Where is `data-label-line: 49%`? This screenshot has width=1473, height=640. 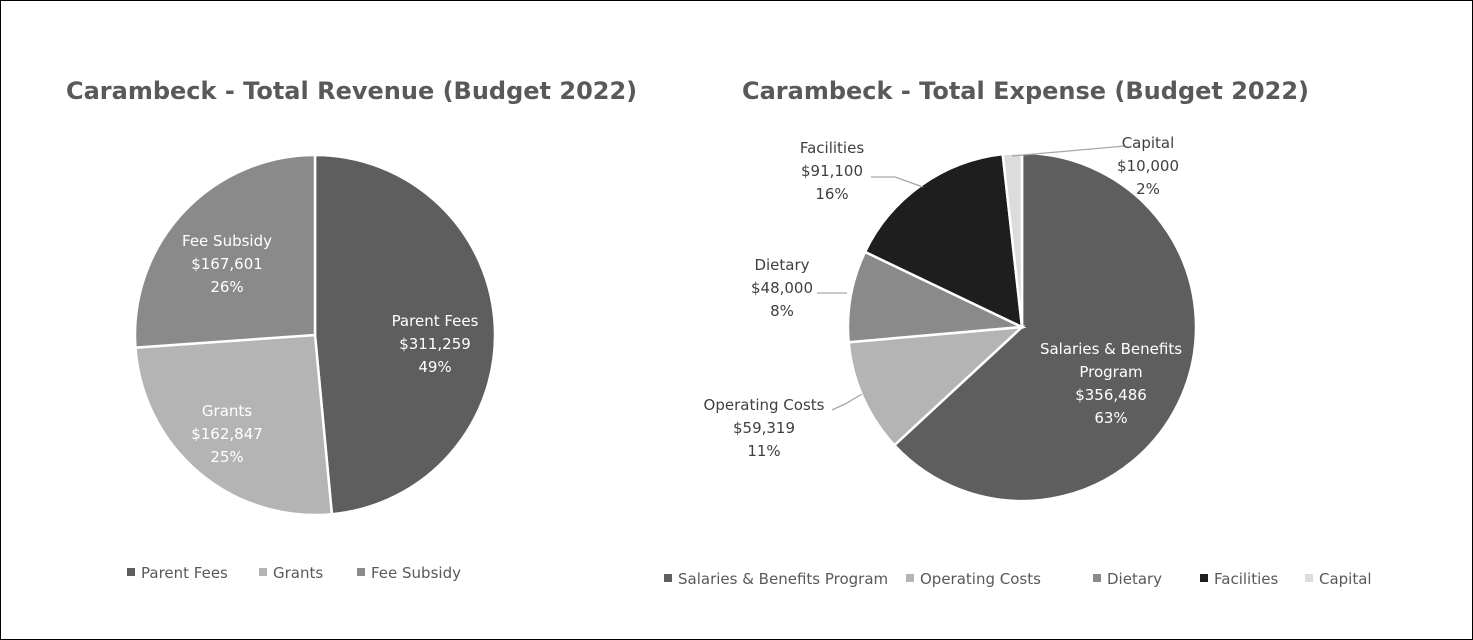
data-label-line: 49% is located at coordinates (434, 367).